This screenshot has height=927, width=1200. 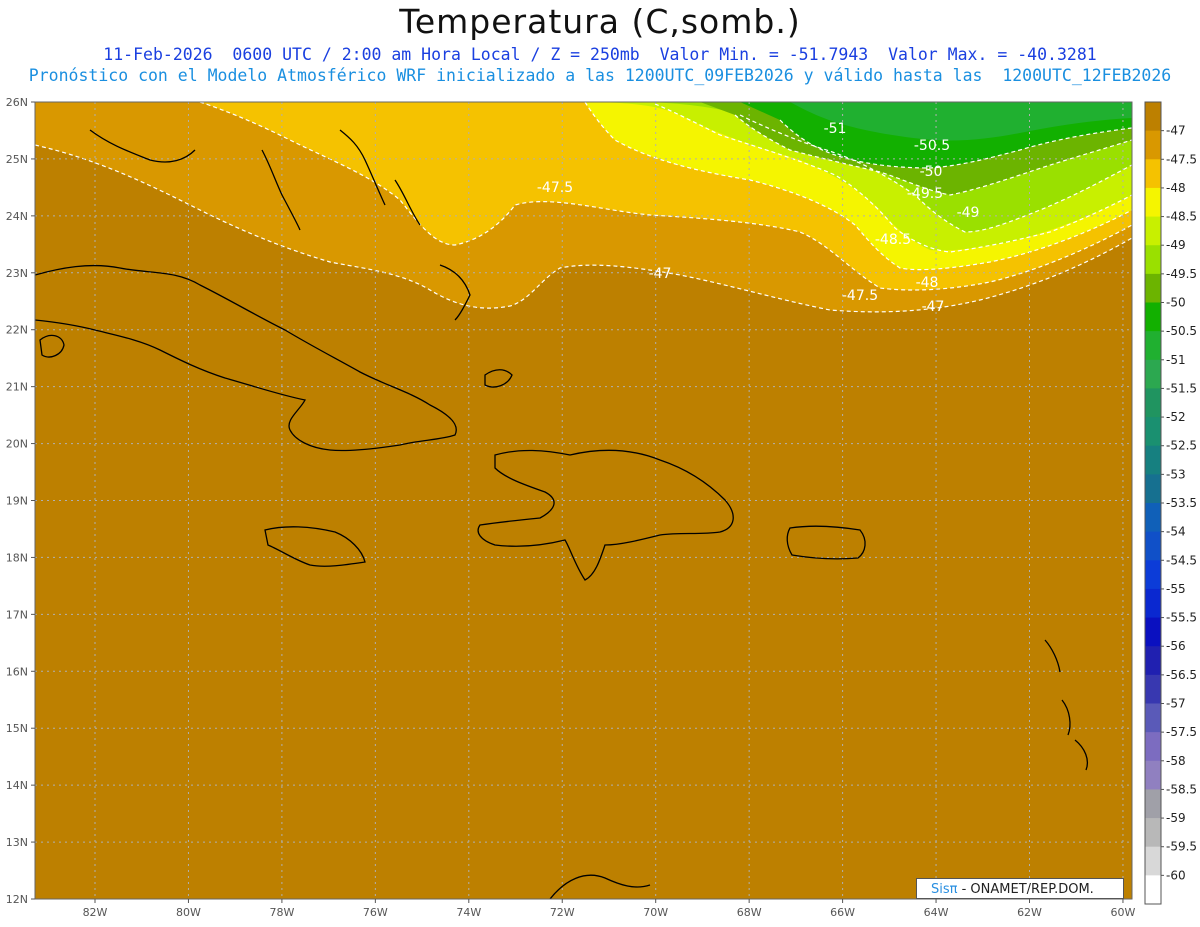 I want to click on colorbar-label: -52.5, so click(x=1181, y=446).